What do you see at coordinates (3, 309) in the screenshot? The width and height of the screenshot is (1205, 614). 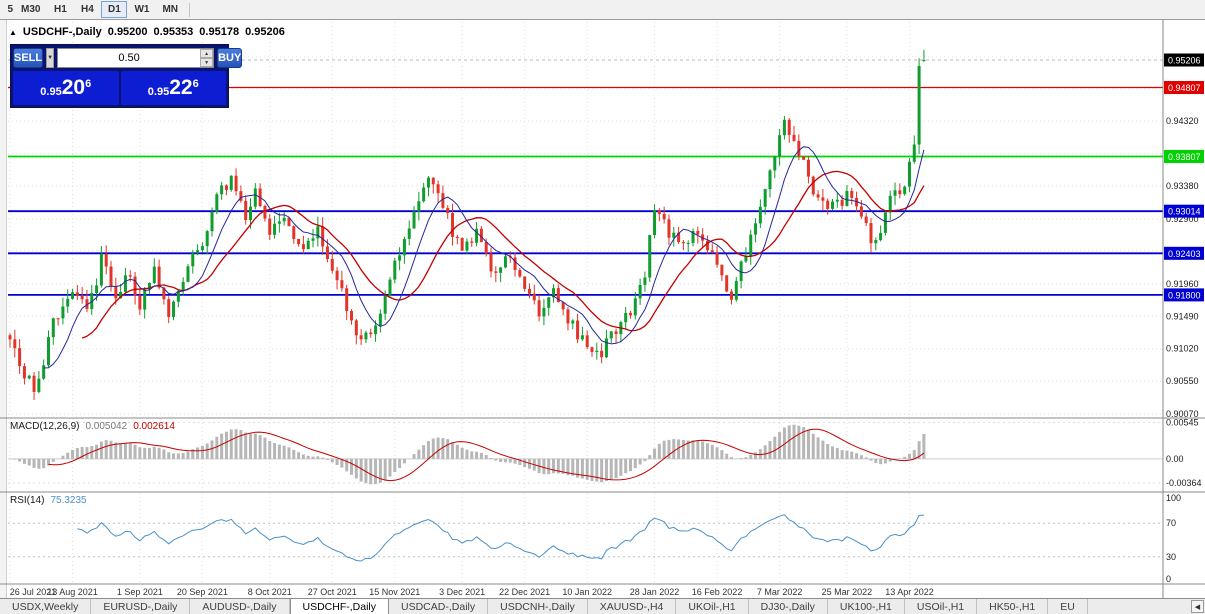 I see `left-window-edge` at bounding box center [3, 309].